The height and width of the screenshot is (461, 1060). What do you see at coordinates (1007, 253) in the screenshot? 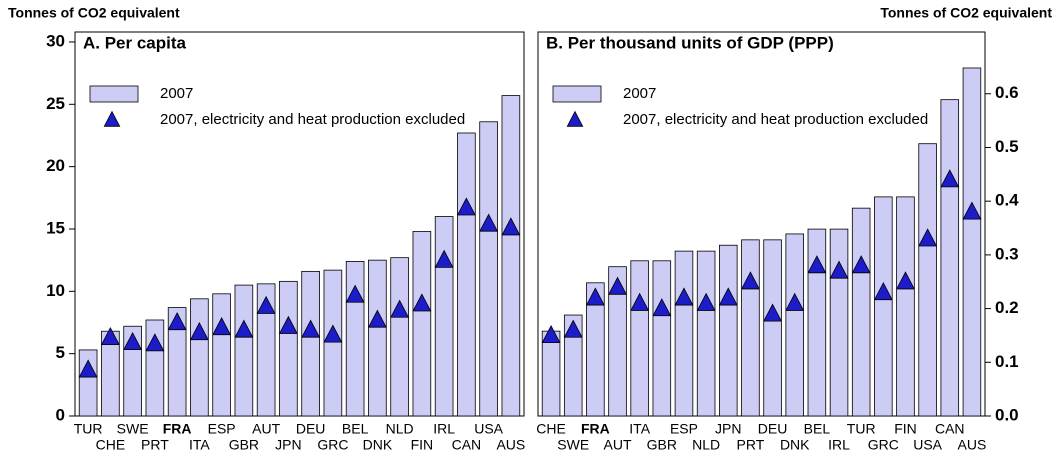
I see `y-tick-label: 0.3` at bounding box center [1007, 253].